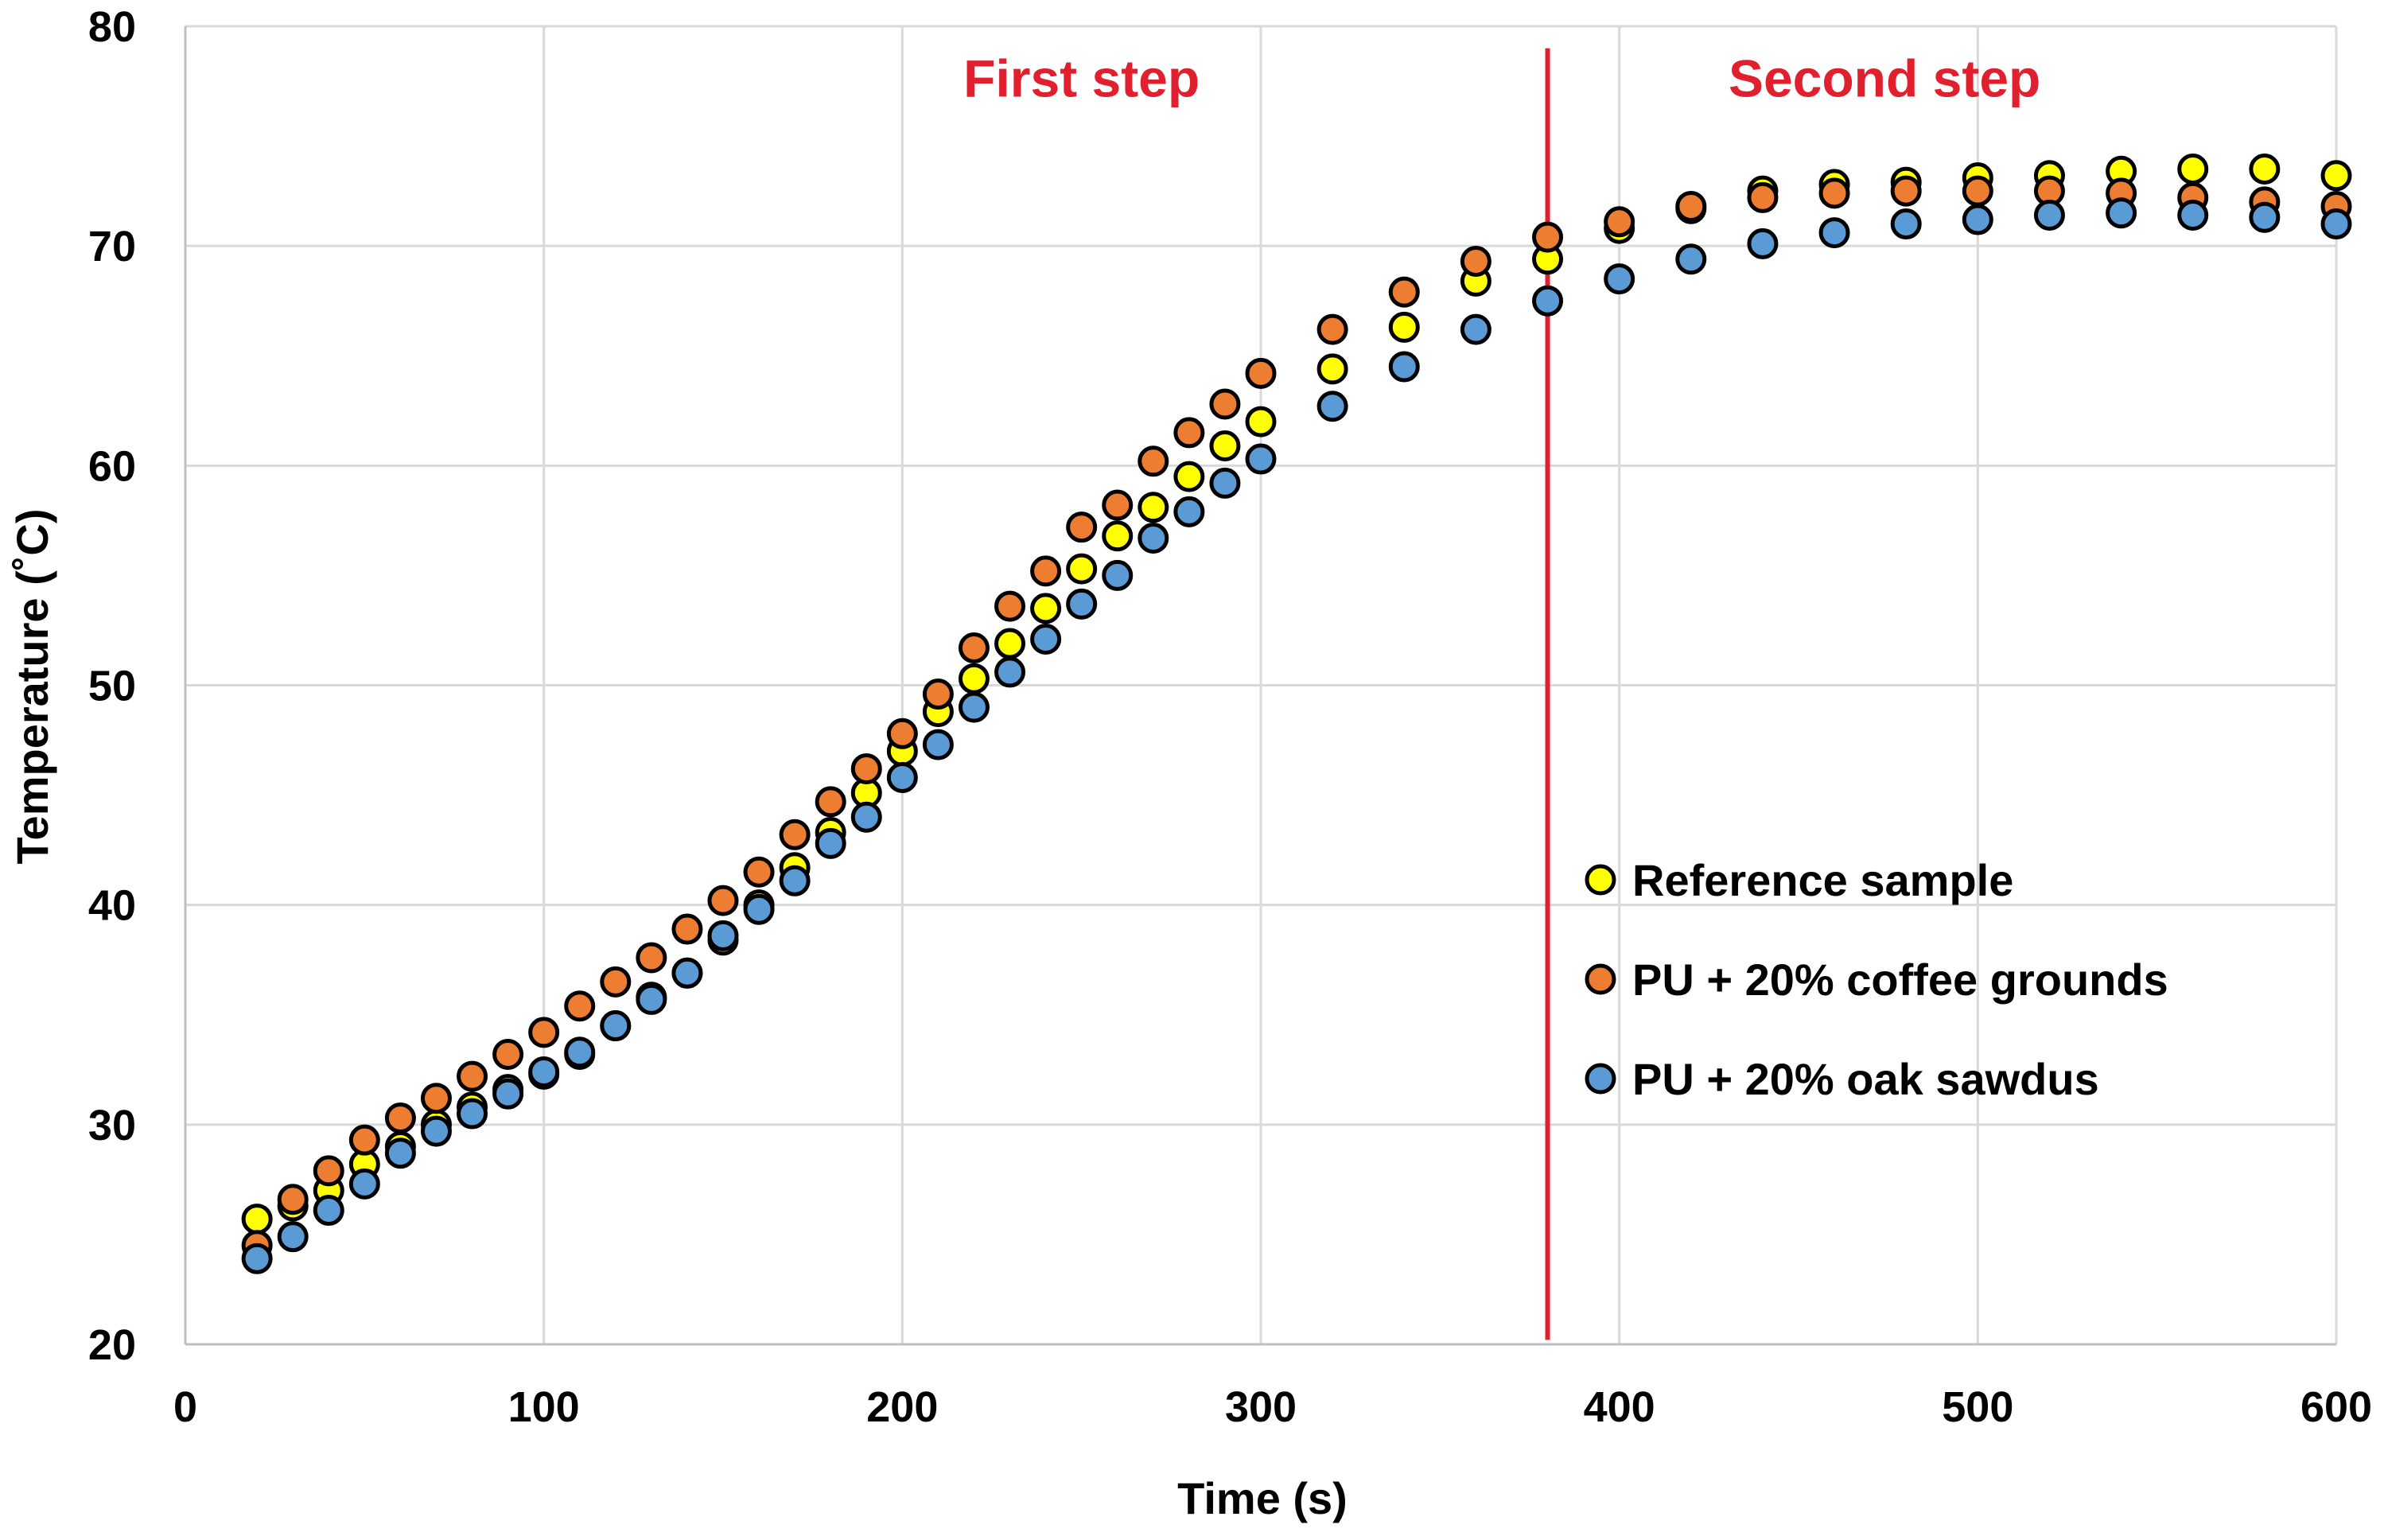 This screenshot has width=2384, height=1540. Describe the element at coordinates (112, 906) in the screenshot. I see `y-tick-label: 40` at that location.